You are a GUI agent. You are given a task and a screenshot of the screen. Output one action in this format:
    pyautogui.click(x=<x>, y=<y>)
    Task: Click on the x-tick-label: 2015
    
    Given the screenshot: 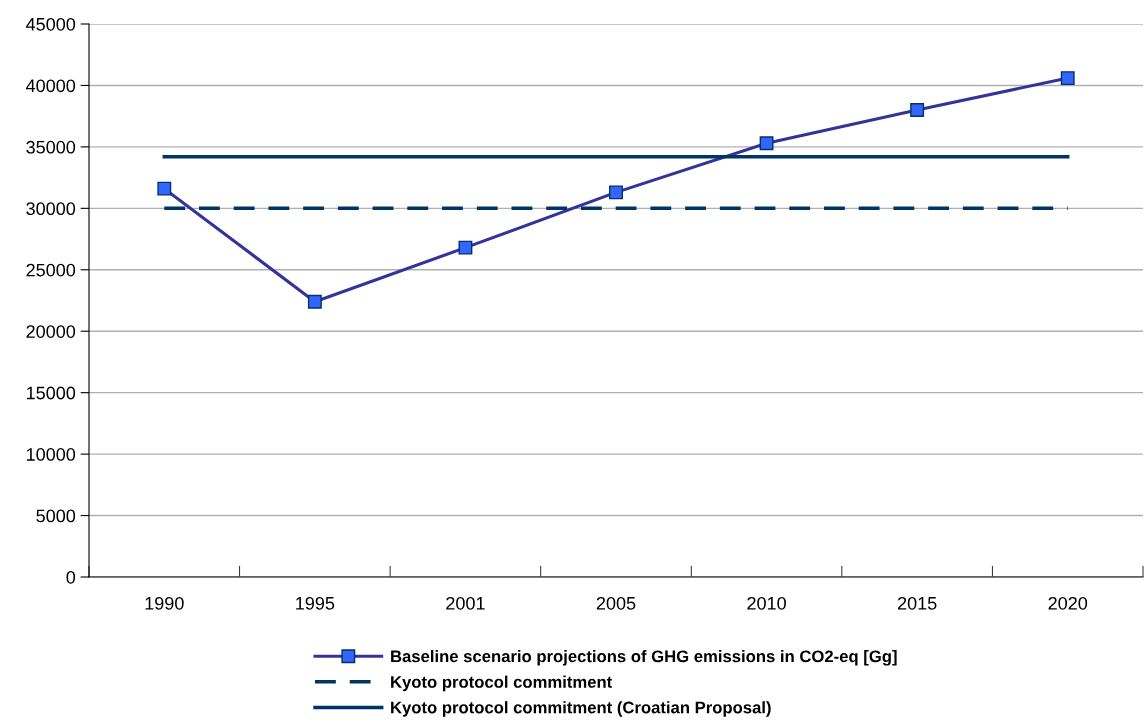 What is the action you would take?
    pyautogui.click(x=917, y=603)
    